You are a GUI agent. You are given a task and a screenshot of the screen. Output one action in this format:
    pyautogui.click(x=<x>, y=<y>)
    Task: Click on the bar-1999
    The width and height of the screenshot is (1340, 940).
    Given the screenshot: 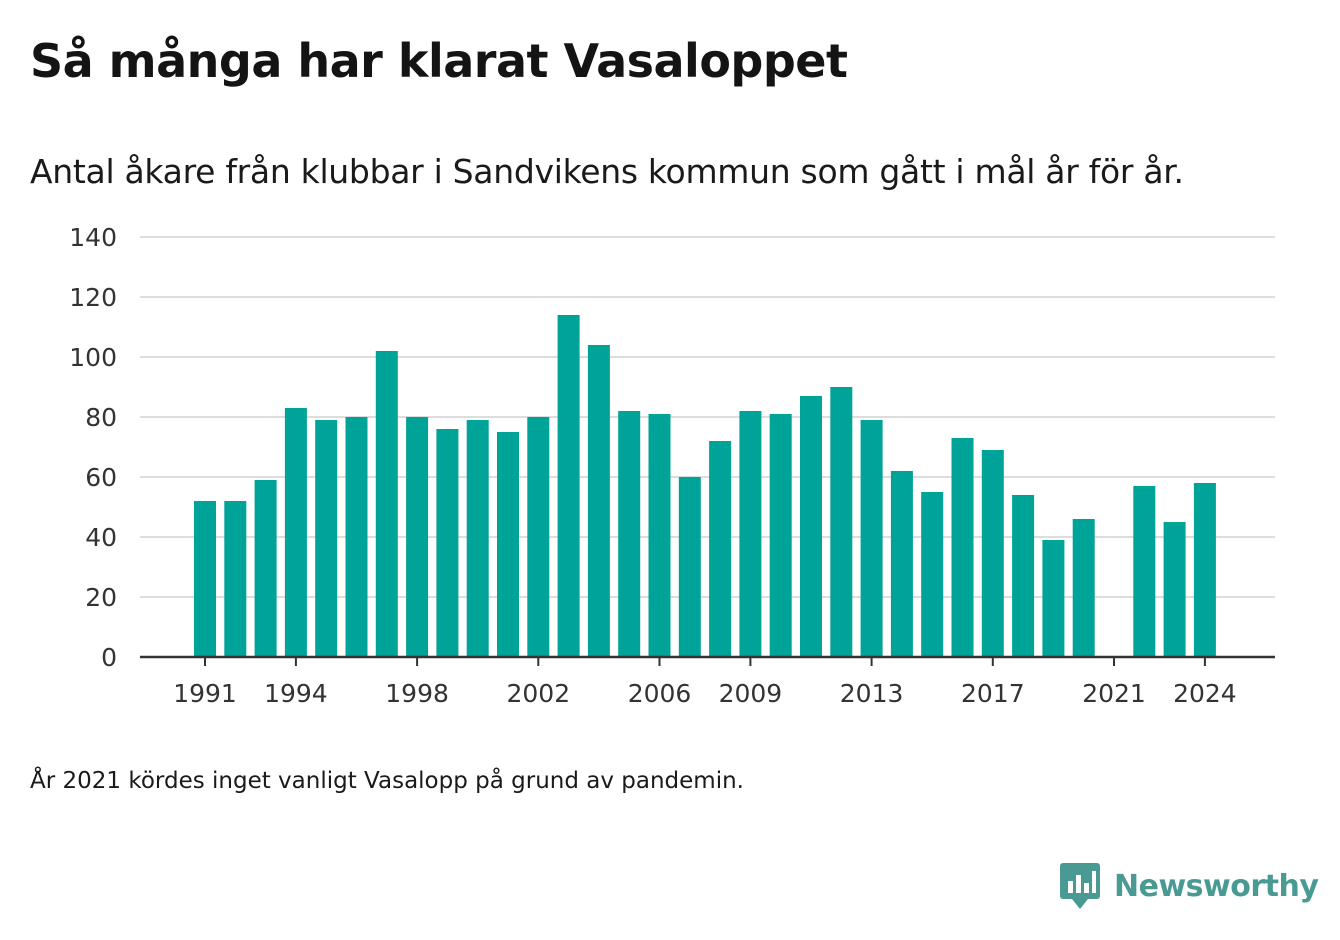 What is the action you would take?
    pyautogui.click(x=447, y=543)
    